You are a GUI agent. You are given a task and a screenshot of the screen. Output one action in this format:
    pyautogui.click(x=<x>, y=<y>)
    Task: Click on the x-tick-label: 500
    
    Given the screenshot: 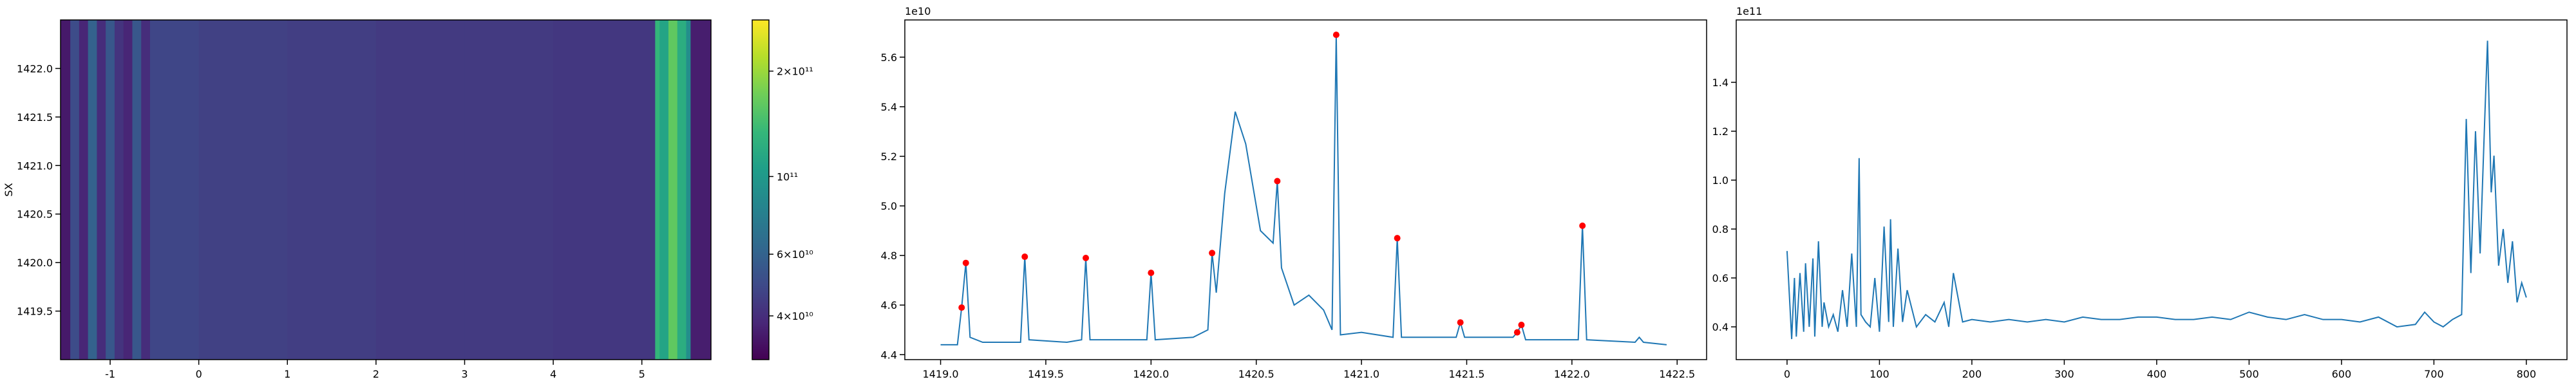 What is the action you would take?
    pyautogui.click(x=2249, y=374)
    